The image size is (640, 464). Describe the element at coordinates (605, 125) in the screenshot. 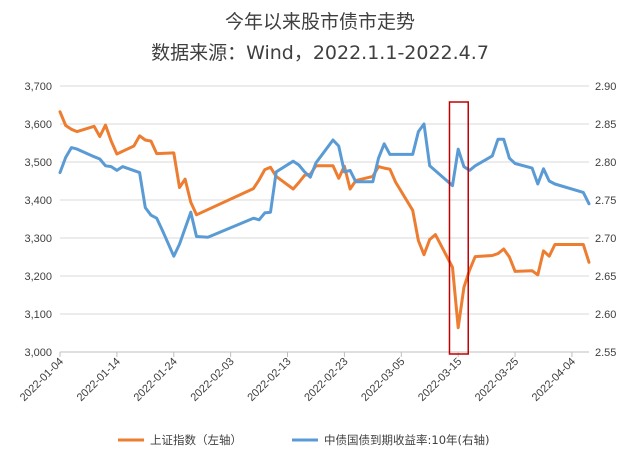

I see `y-right-tick-label: 2.85` at that location.